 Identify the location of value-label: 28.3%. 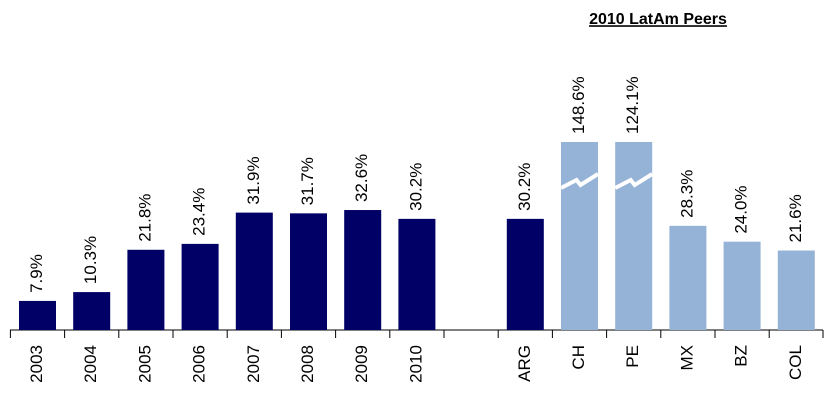
(686, 194).